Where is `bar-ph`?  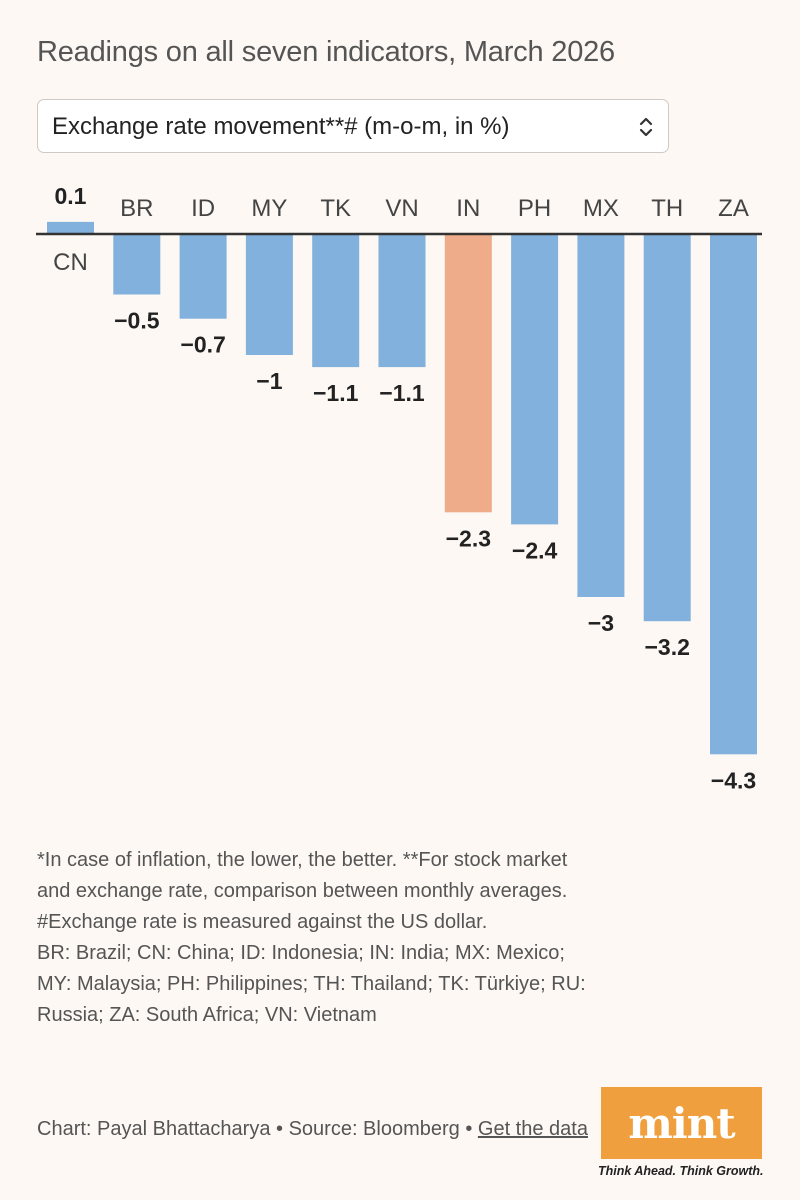 bar-ph is located at coordinates (535, 379).